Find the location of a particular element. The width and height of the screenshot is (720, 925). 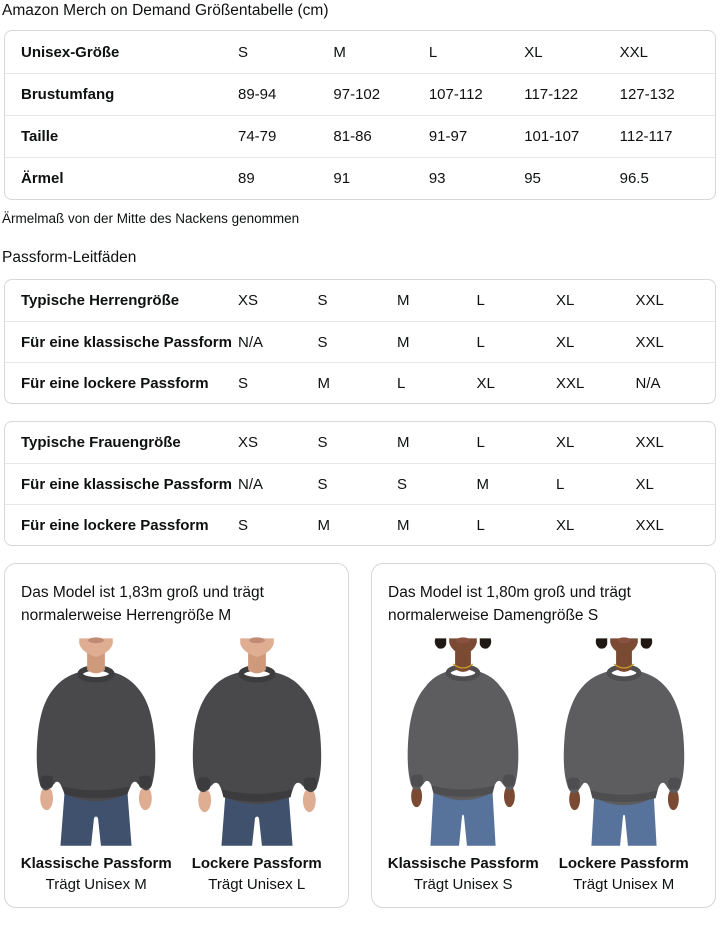

size-col-header: XXL is located at coordinates (633, 52).